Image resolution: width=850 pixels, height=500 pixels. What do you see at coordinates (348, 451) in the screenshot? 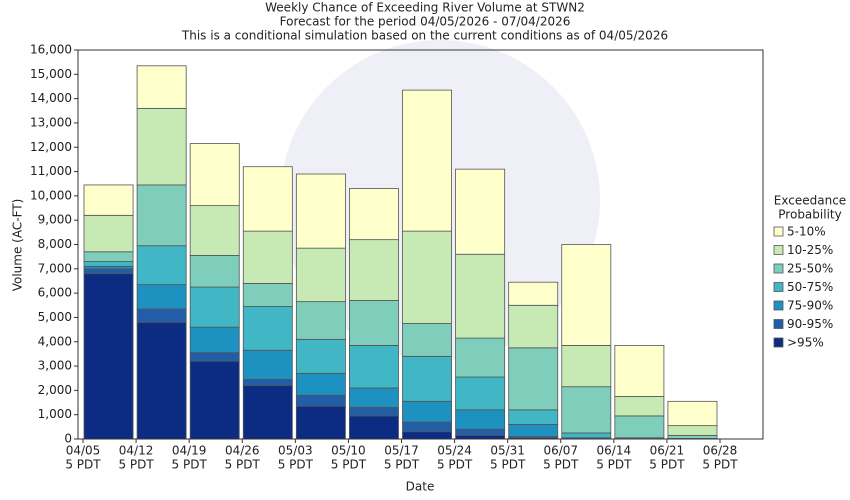
I see `x-tick-label: 05/10` at bounding box center [348, 451].